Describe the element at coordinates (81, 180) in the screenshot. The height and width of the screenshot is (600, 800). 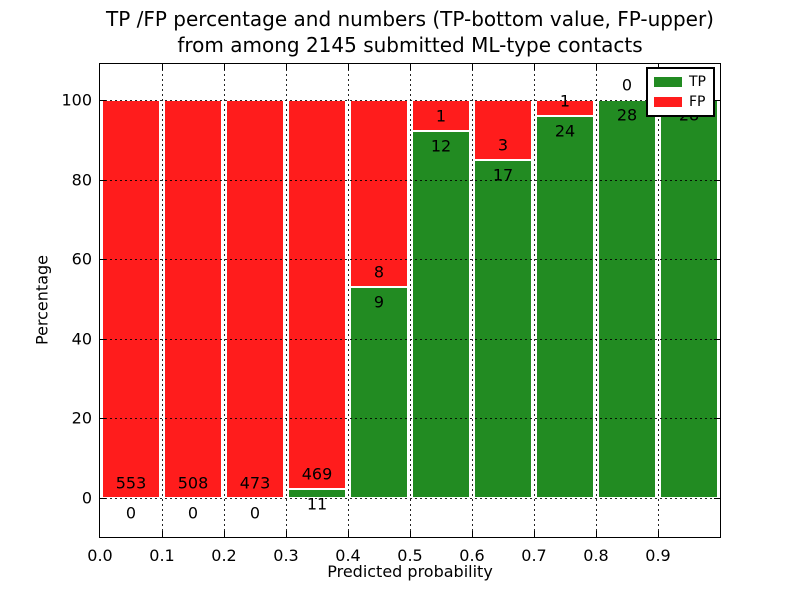
I see `y-tick-label: 80` at that location.